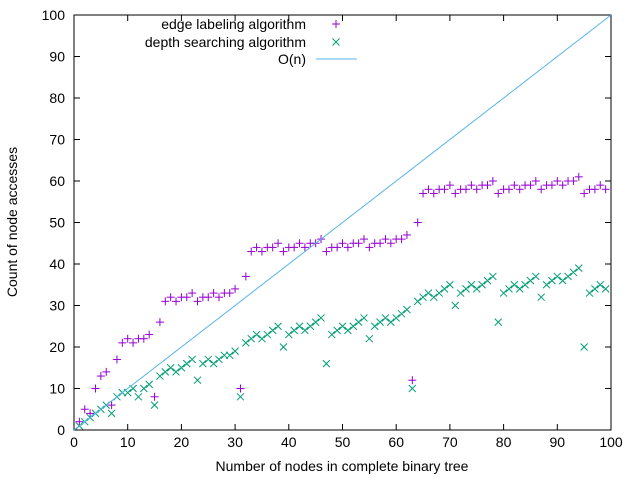 The height and width of the screenshot is (480, 640). What do you see at coordinates (57, 223) in the screenshot?
I see `y-tick-label: 50` at bounding box center [57, 223].